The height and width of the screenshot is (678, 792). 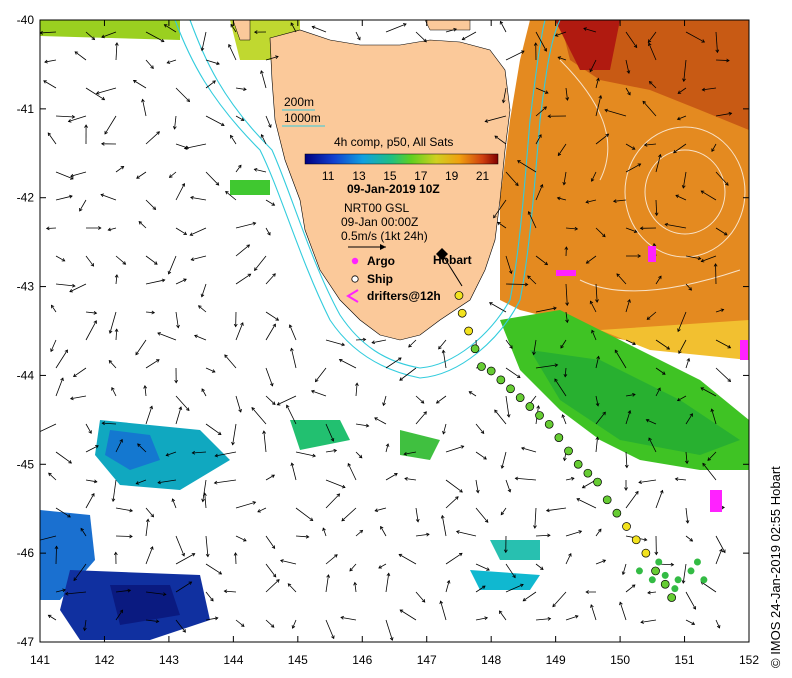 I want to click on colorbar-tick-label: 21, so click(x=483, y=176).